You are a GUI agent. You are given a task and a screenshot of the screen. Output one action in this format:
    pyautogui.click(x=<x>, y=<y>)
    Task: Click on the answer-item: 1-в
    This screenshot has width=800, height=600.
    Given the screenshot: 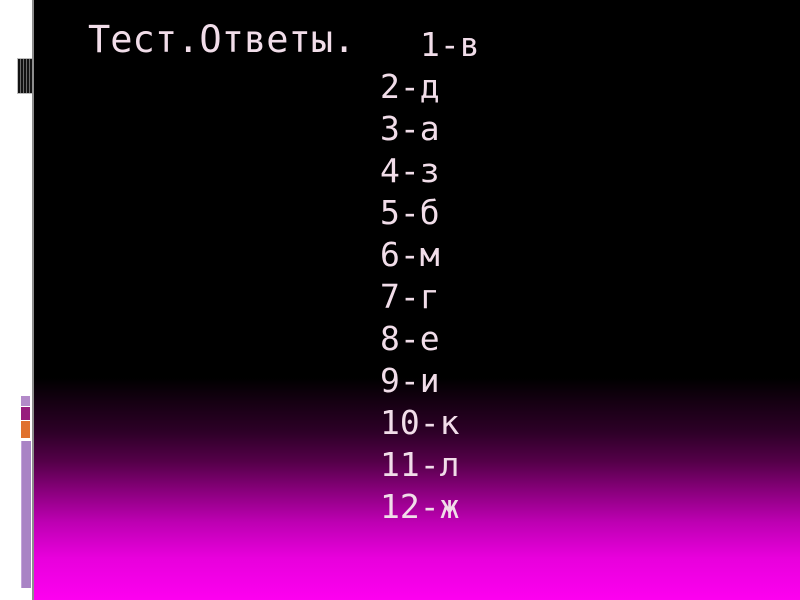 What is the action you would take?
    pyautogui.click(x=450, y=44)
    